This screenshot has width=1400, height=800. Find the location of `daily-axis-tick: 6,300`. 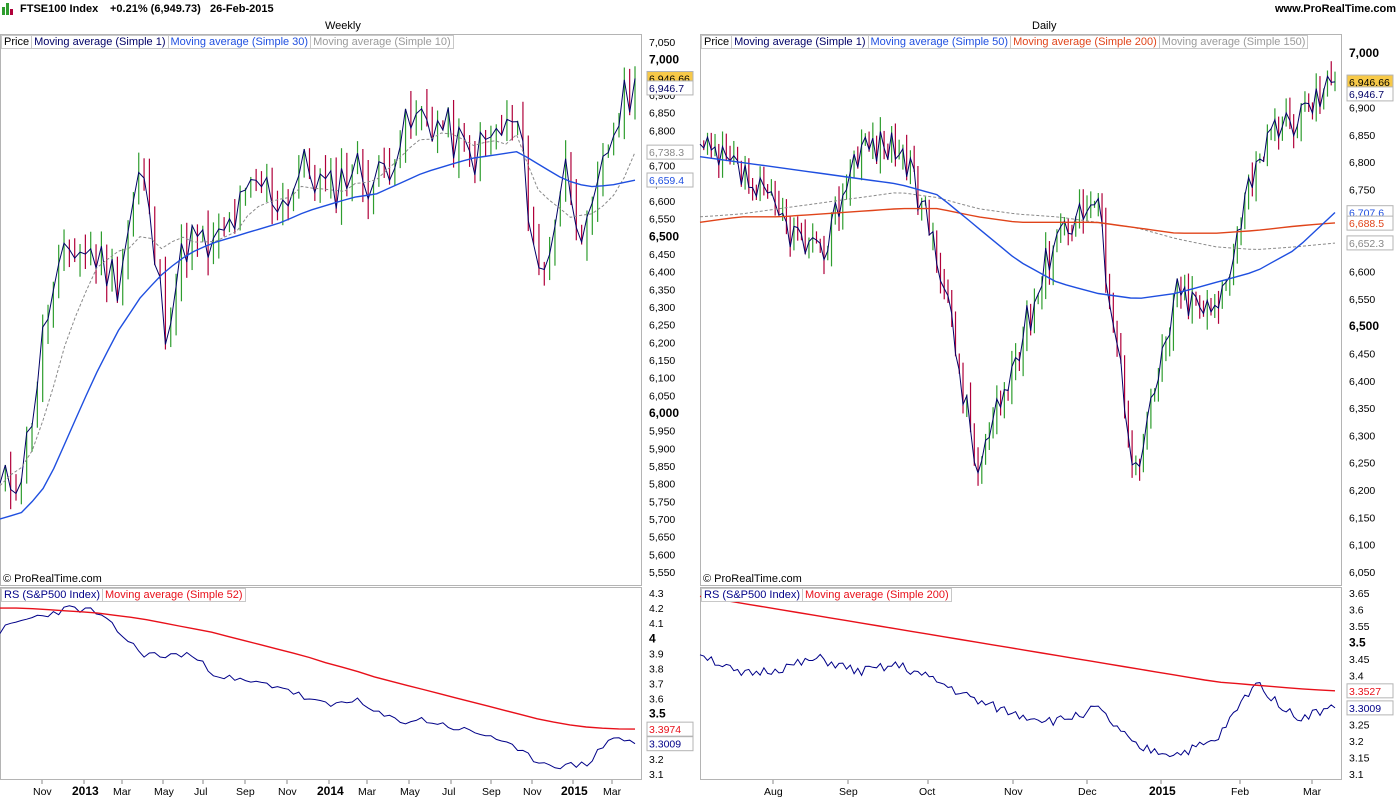

daily-axis-tick: 6,300 is located at coordinates (1362, 436).